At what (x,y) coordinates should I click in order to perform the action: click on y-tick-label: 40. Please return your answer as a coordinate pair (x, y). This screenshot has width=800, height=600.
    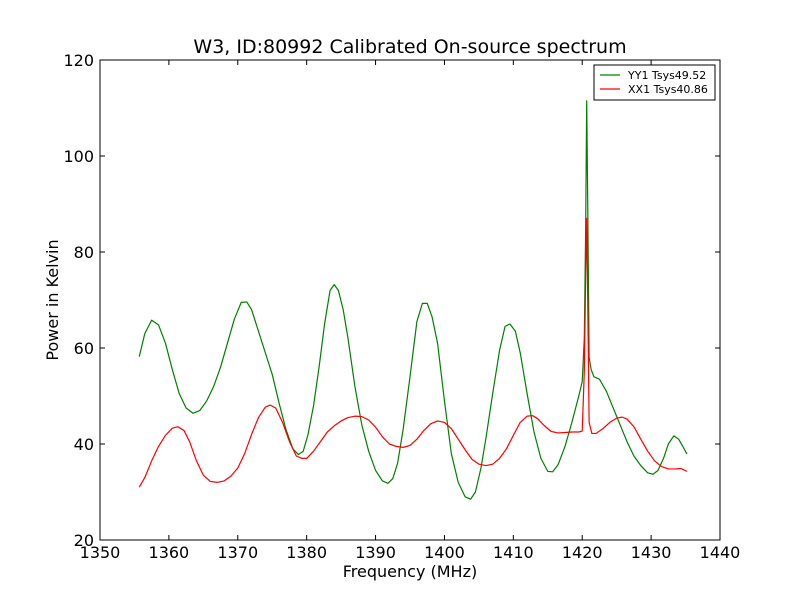
    Looking at the image, I should click on (84, 444).